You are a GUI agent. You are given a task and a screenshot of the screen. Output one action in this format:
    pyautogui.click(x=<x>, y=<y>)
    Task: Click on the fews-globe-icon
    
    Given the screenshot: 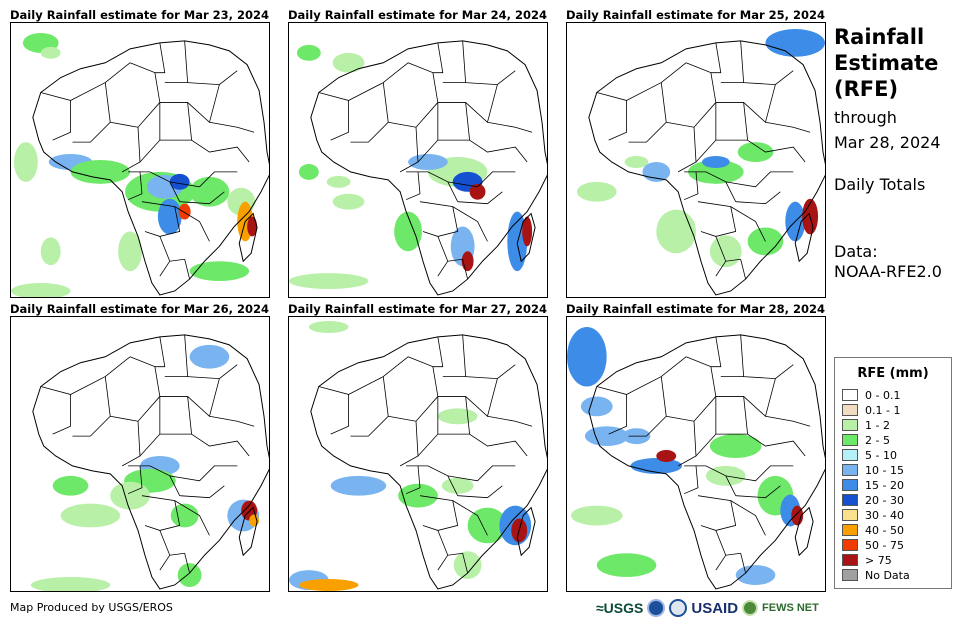 What is the action you would take?
    pyautogui.click(x=750, y=608)
    